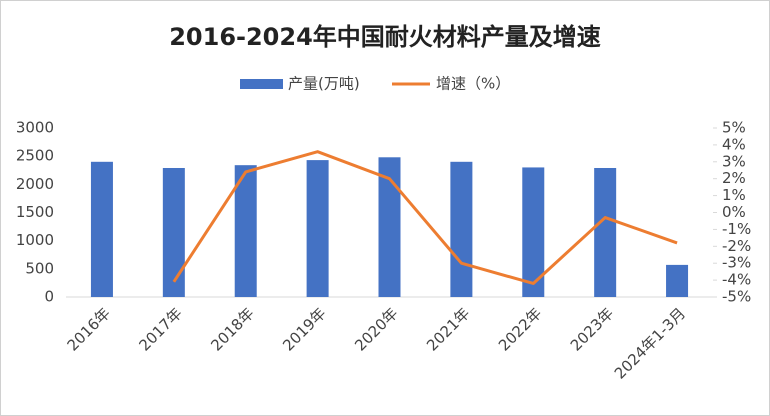  Describe the element at coordinates (35, 184) in the screenshot. I see `y-tick-label: 2000` at that location.